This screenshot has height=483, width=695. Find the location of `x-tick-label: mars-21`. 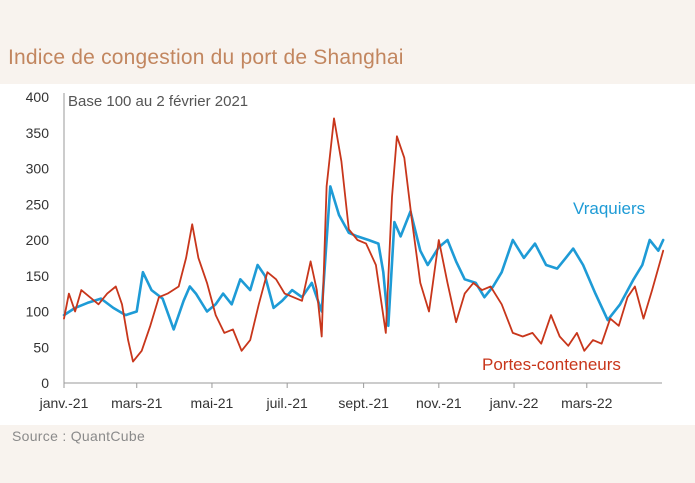

x-tick-label: mars-21 is located at coordinates (137, 403).